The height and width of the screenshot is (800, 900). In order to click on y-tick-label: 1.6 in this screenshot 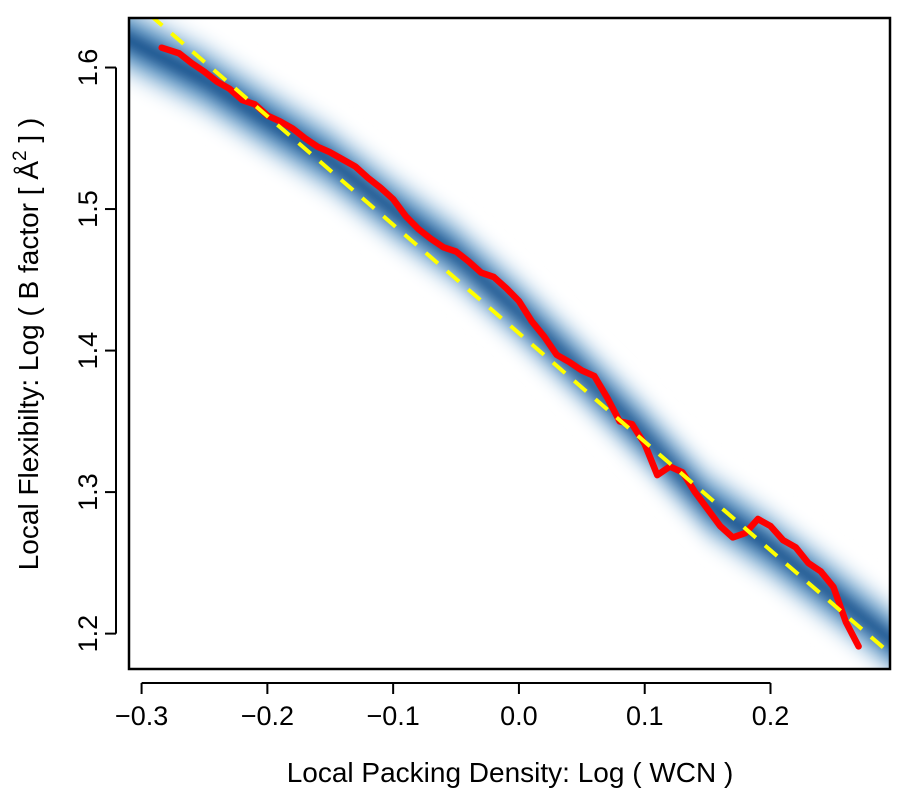, I will do `click(88, 68)`.